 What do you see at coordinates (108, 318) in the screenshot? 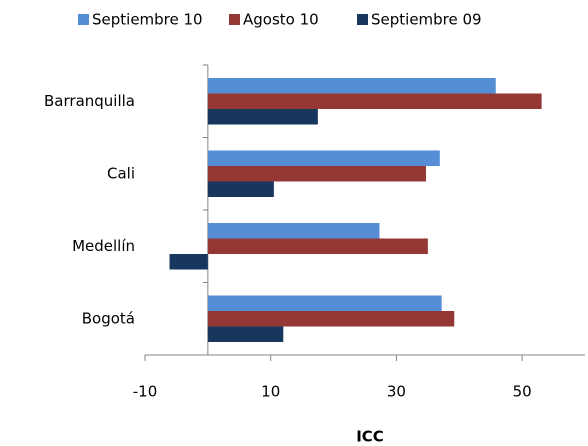
I see `y-tick-label: Bogotá` at bounding box center [108, 318].